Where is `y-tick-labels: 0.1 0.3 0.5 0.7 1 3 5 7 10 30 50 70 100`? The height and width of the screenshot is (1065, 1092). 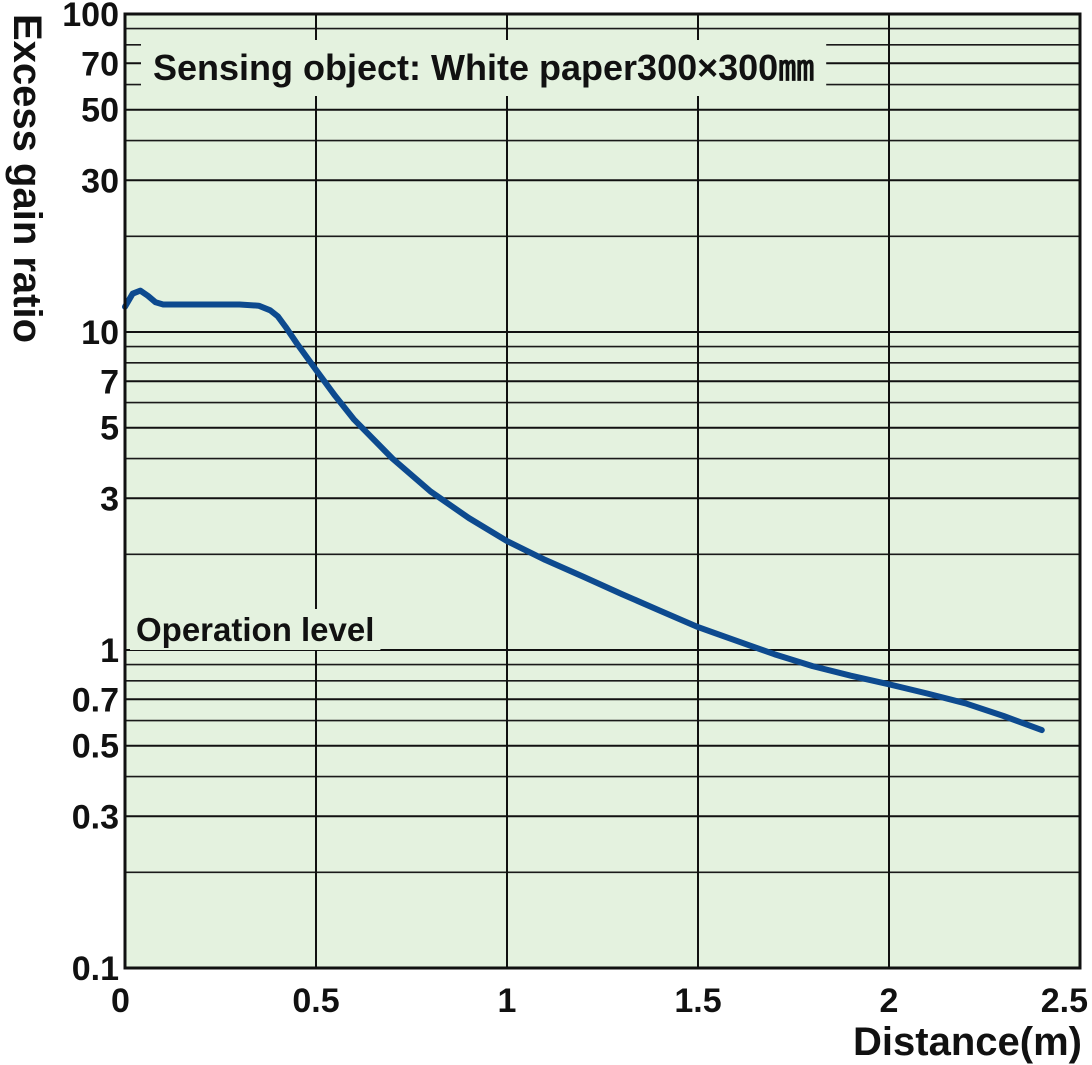 y-tick-labels: 0.1 0.3 0.5 0.7 1 3 5 7 10 30 50 70 100 is located at coordinates (90, 494).